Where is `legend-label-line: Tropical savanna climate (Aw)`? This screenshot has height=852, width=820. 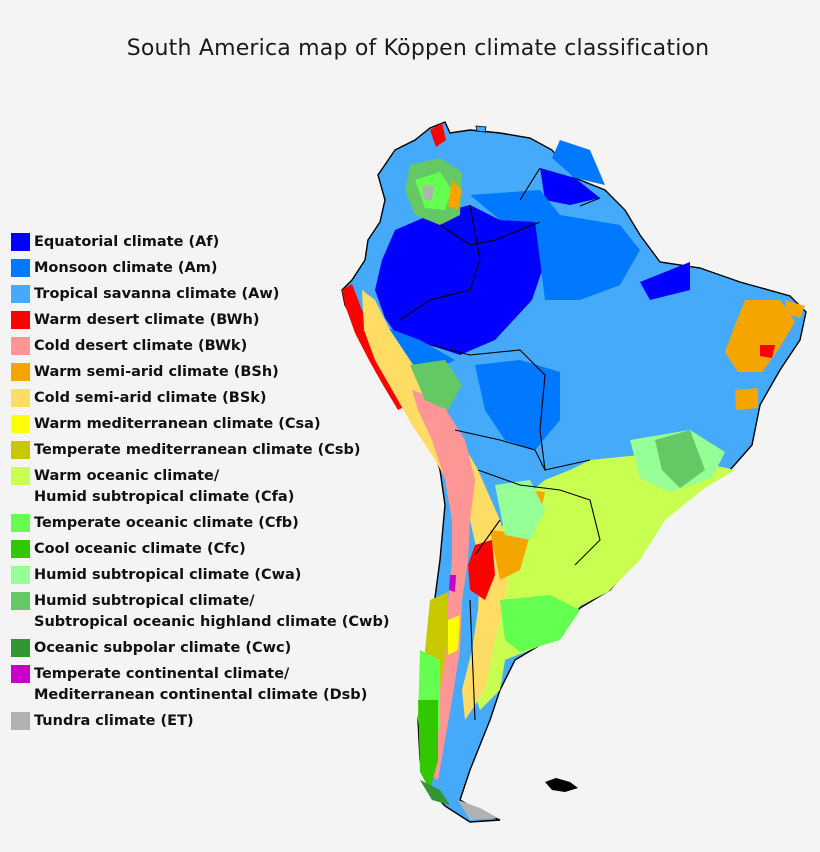
legend-label-line: Tropical savanna climate (Aw) is located at coordinates (157, 294).